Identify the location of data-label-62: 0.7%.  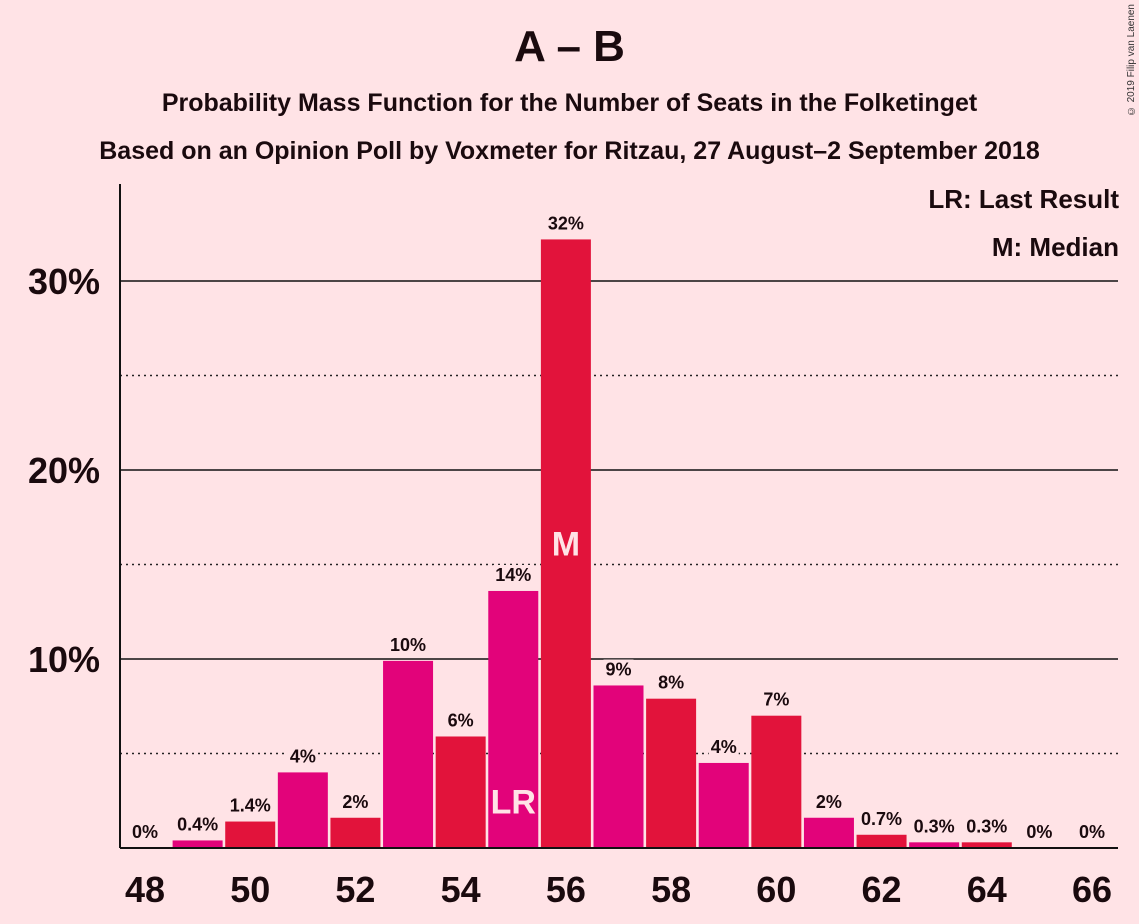
(881, 819).